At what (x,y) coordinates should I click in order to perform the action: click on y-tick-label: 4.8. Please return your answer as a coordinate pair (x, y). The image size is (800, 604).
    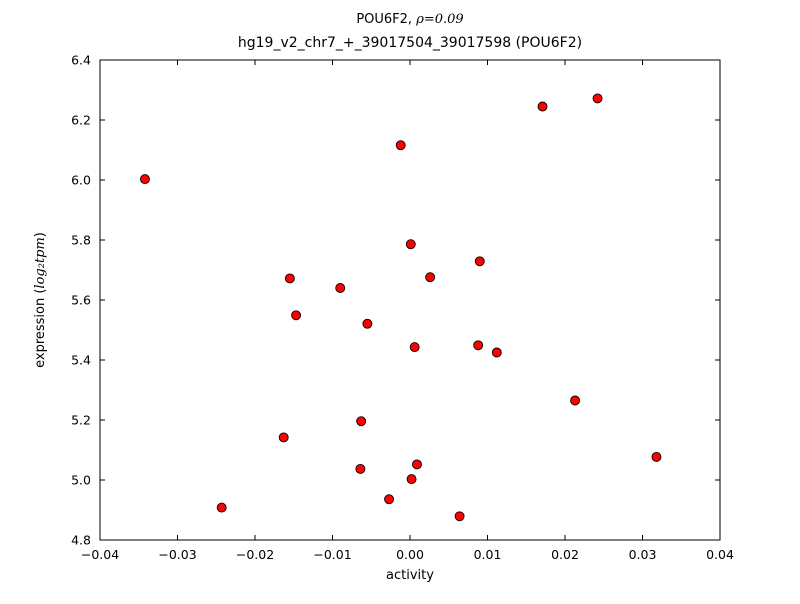
    Looking at the image, I should click on (81, 540).